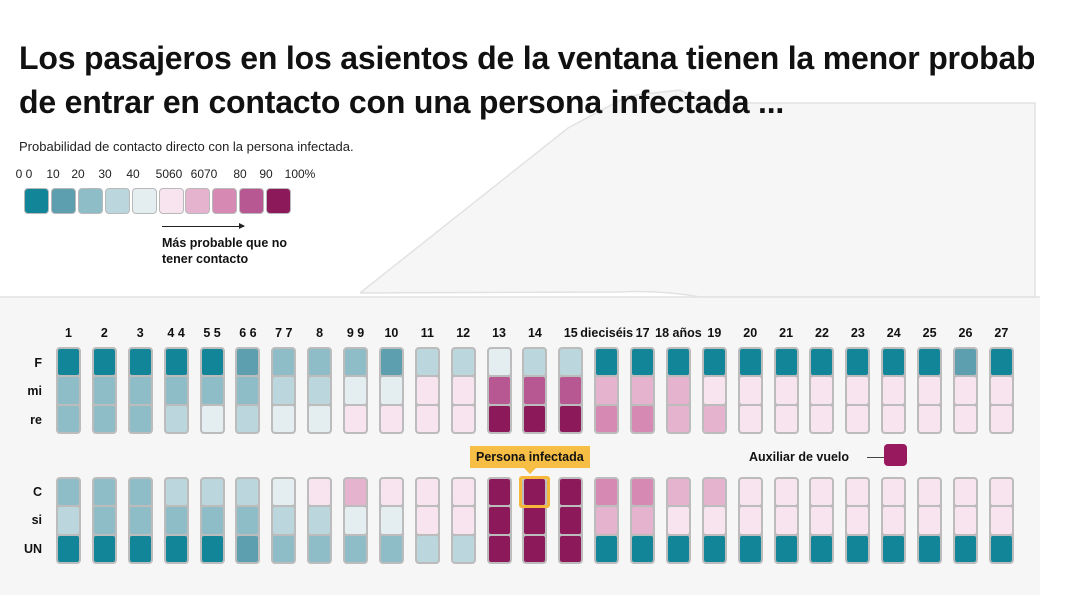  What do you see at coordinates (678, 333) in the screenshot?
I see `column-number: 18 años` at bounding box center [678, 333].